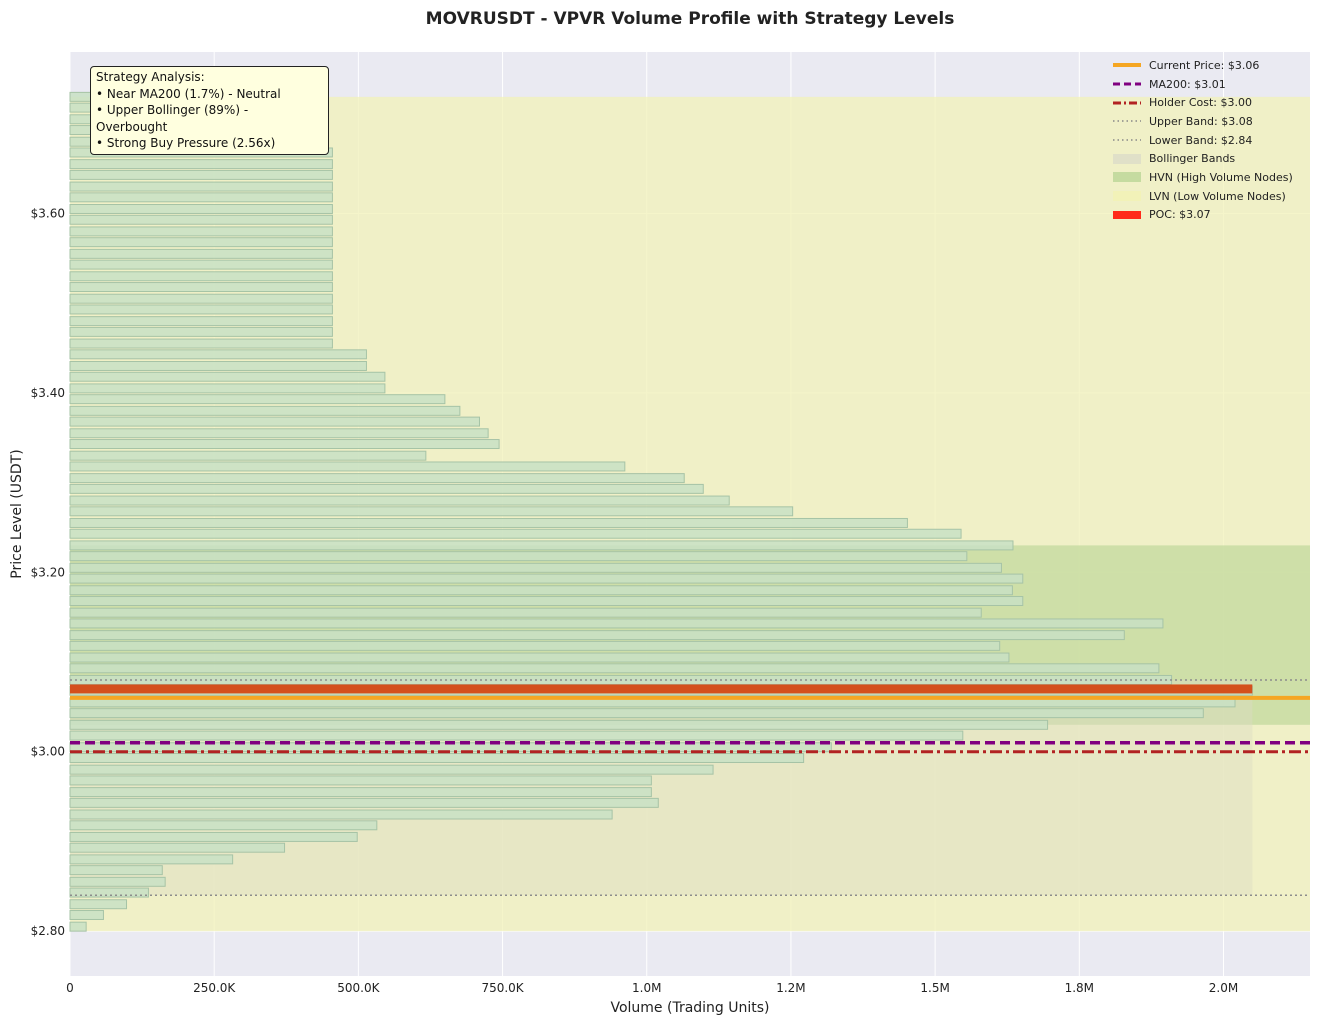  Describe the element at coordinates (1217, 196) in the screenshot. I see `legend-label: LVN (Low Volume Nodes)` at that location.